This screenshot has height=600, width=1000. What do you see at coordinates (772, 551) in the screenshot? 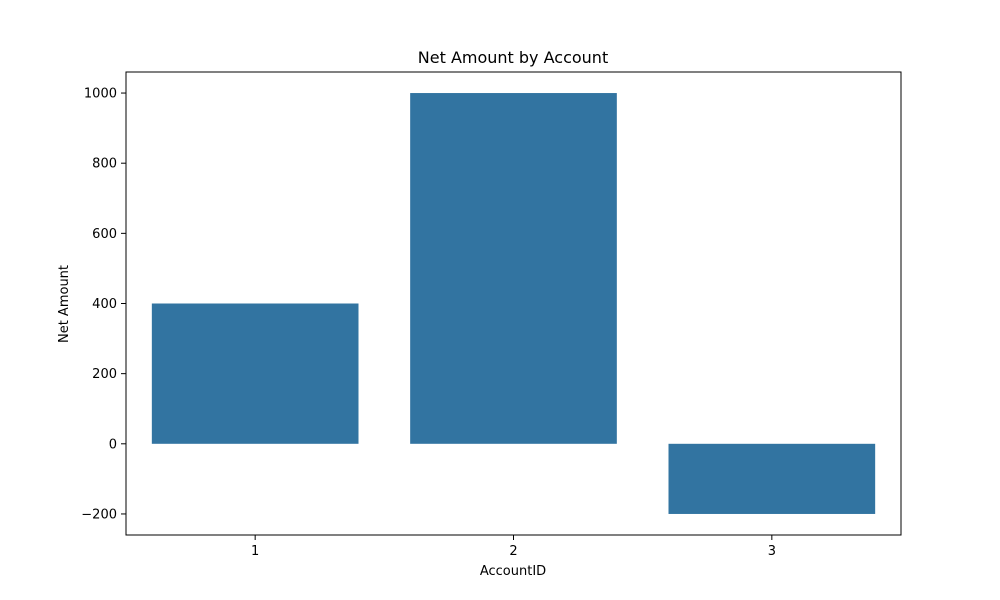
I see `x-tick-label: 3` at bounding box center [772, 551].